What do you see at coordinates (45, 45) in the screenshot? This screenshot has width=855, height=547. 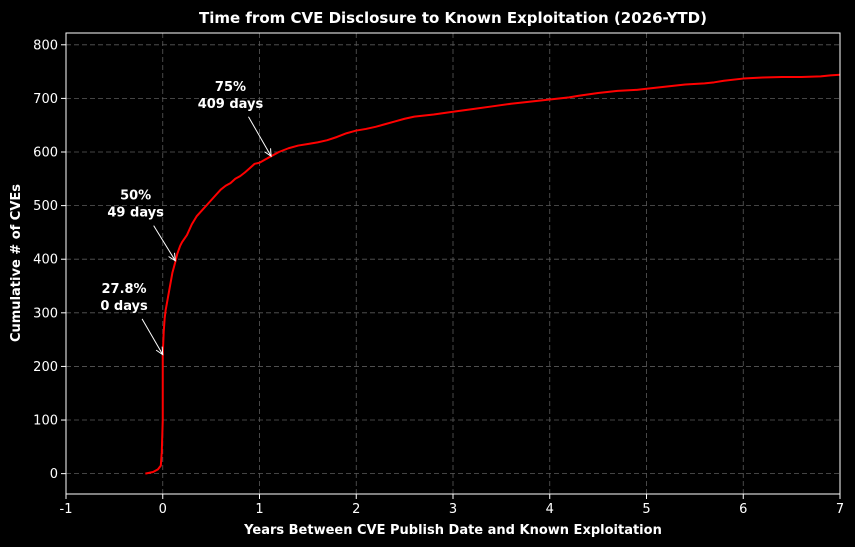 I see `y-tick-label: 800` at bounding box center [45, 45].